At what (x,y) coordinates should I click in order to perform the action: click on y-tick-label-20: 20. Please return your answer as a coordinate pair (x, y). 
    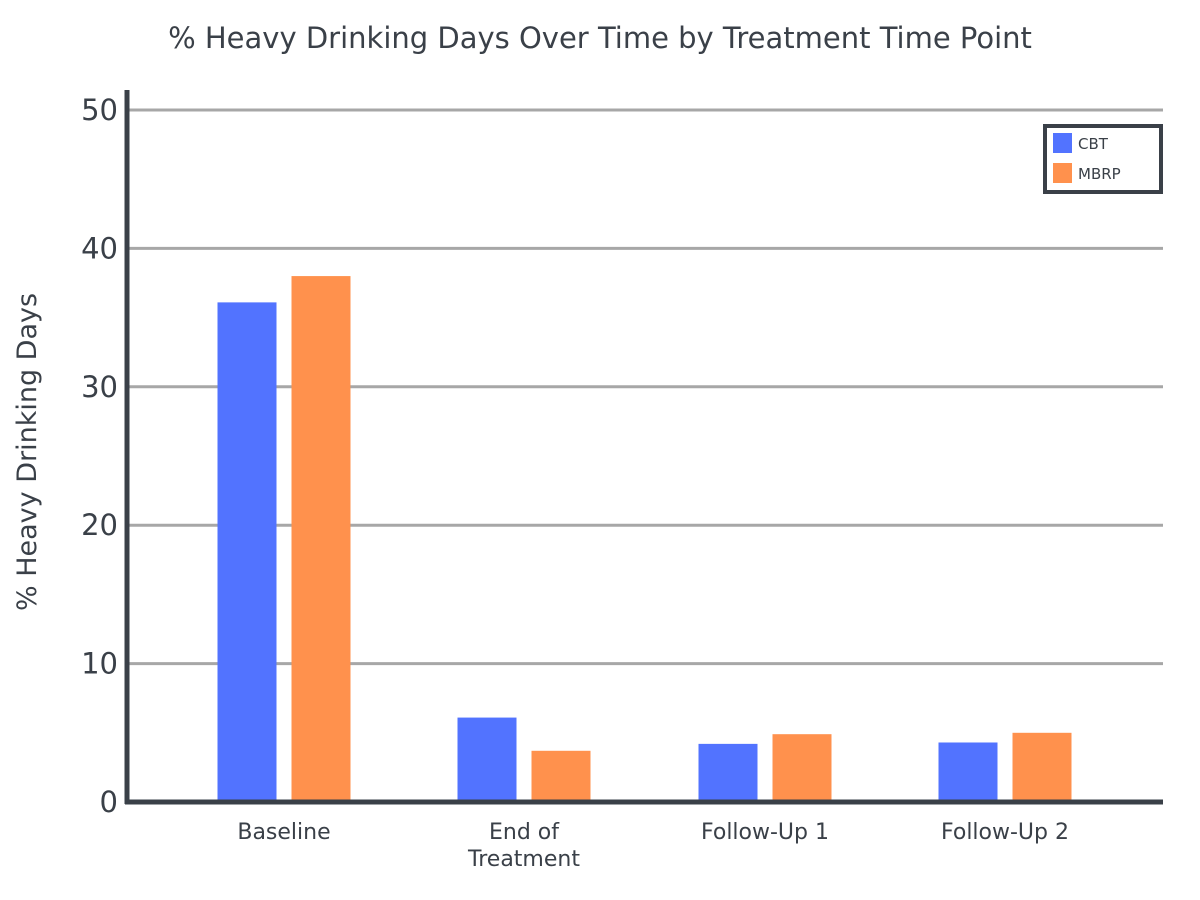
    Looking at the image, I should click on (99, 525).